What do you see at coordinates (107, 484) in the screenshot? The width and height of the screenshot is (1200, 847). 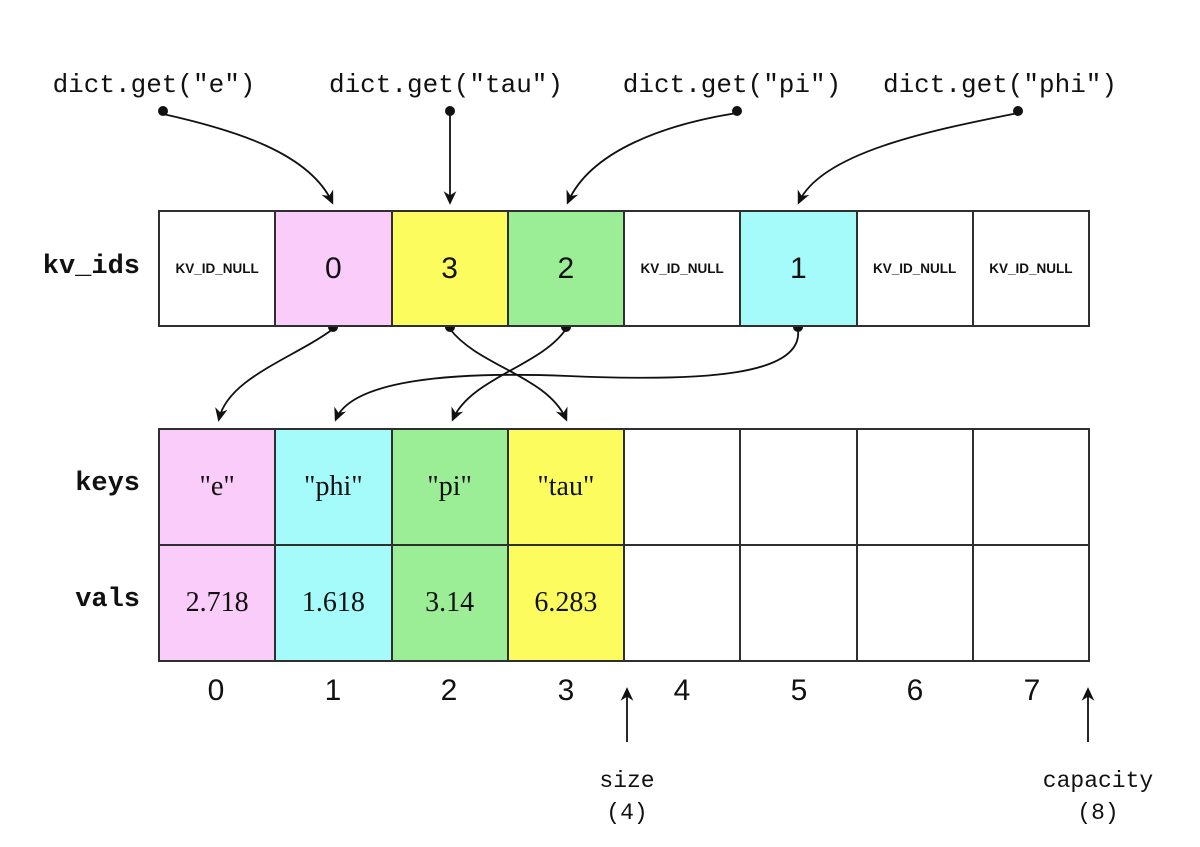 I see `keys-row-label: keys` at bounding box center [107, 484].